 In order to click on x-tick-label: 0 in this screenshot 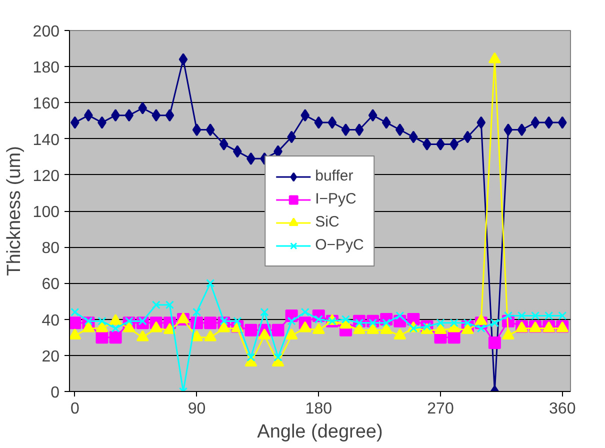, I will do `click(75, 409)`.